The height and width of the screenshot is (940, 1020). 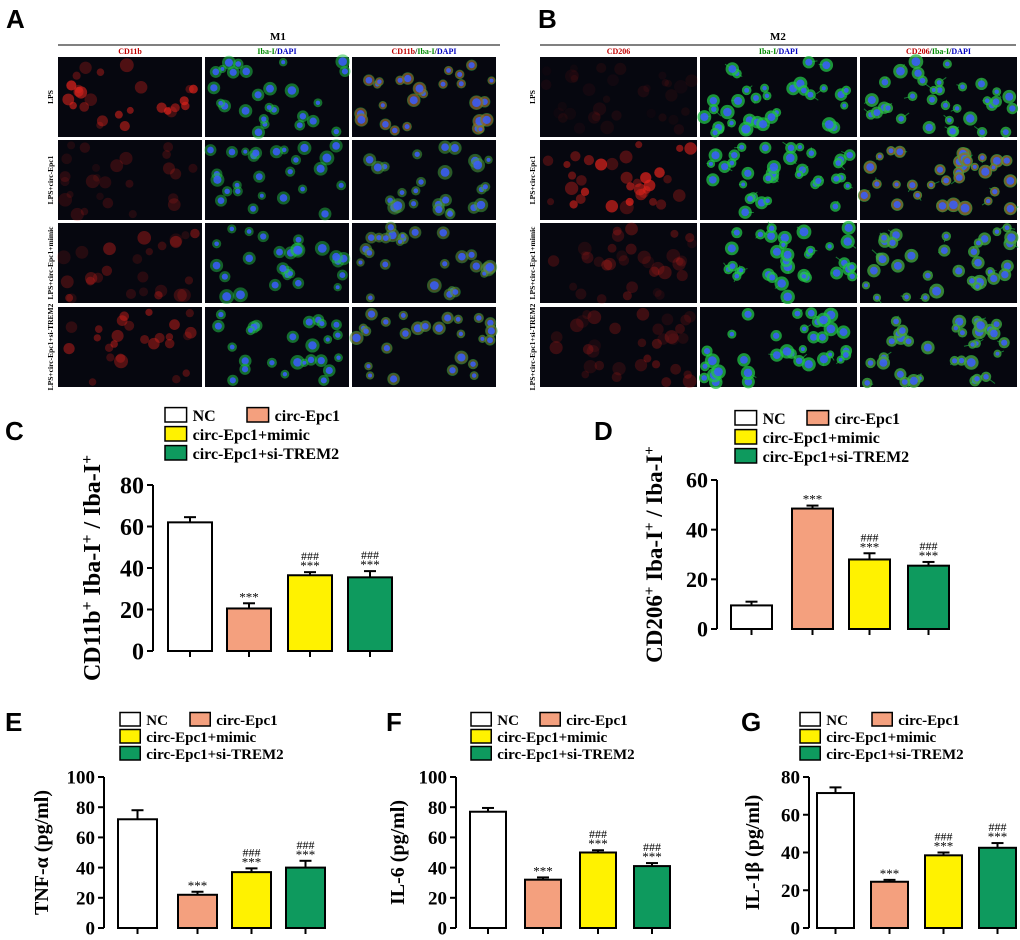 I want to click on y-axis-title-part: +, so click(x=87, y=605).